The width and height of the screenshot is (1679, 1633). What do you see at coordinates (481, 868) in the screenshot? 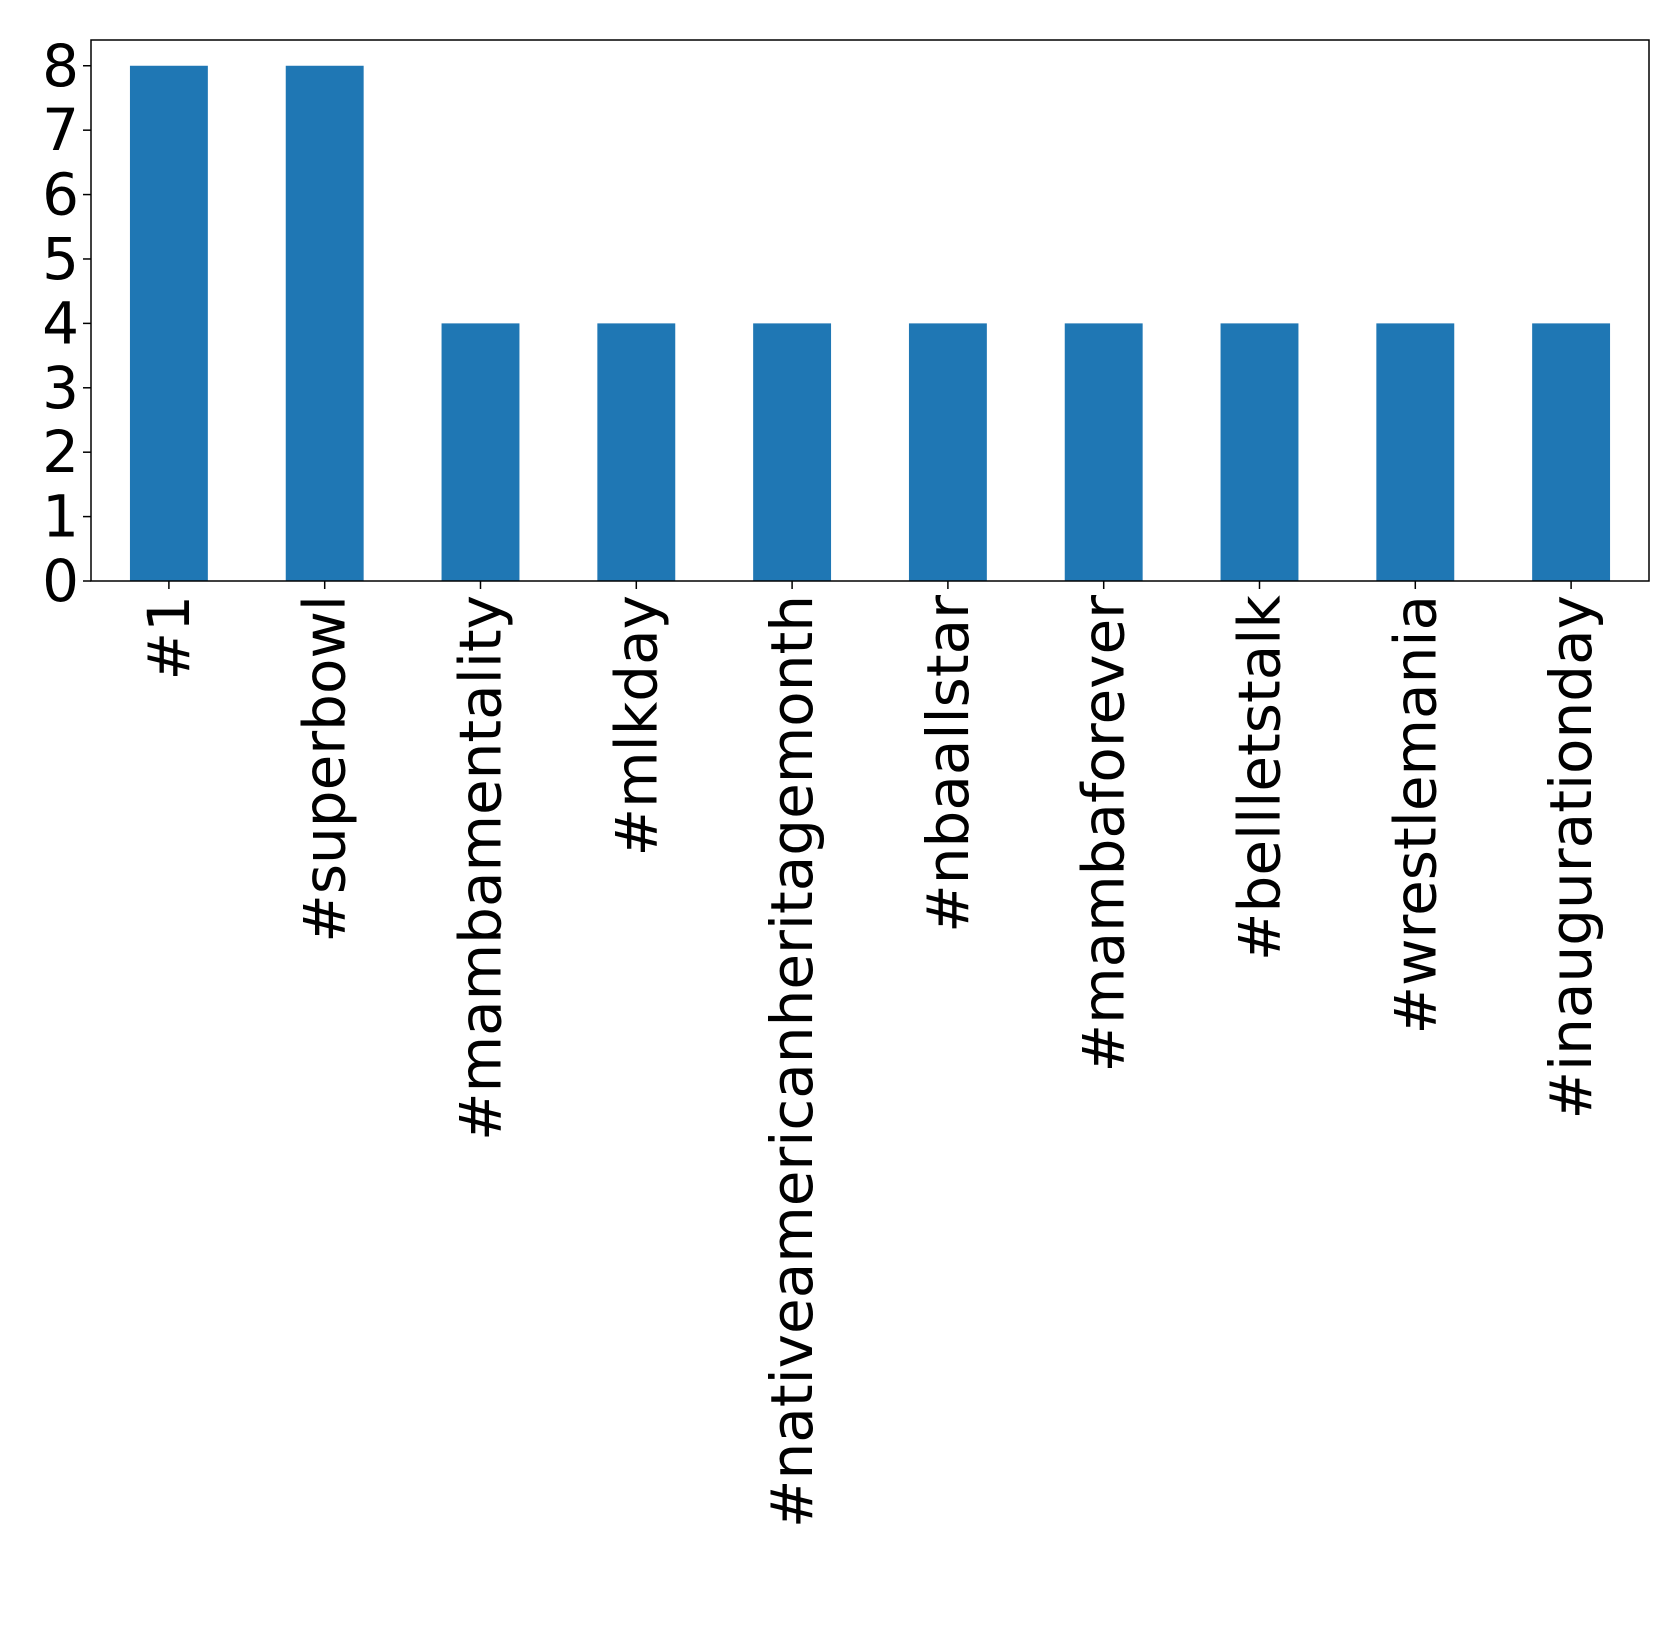
I see `x-tick-label: #mambamentality` at bounding box center [481, 868].